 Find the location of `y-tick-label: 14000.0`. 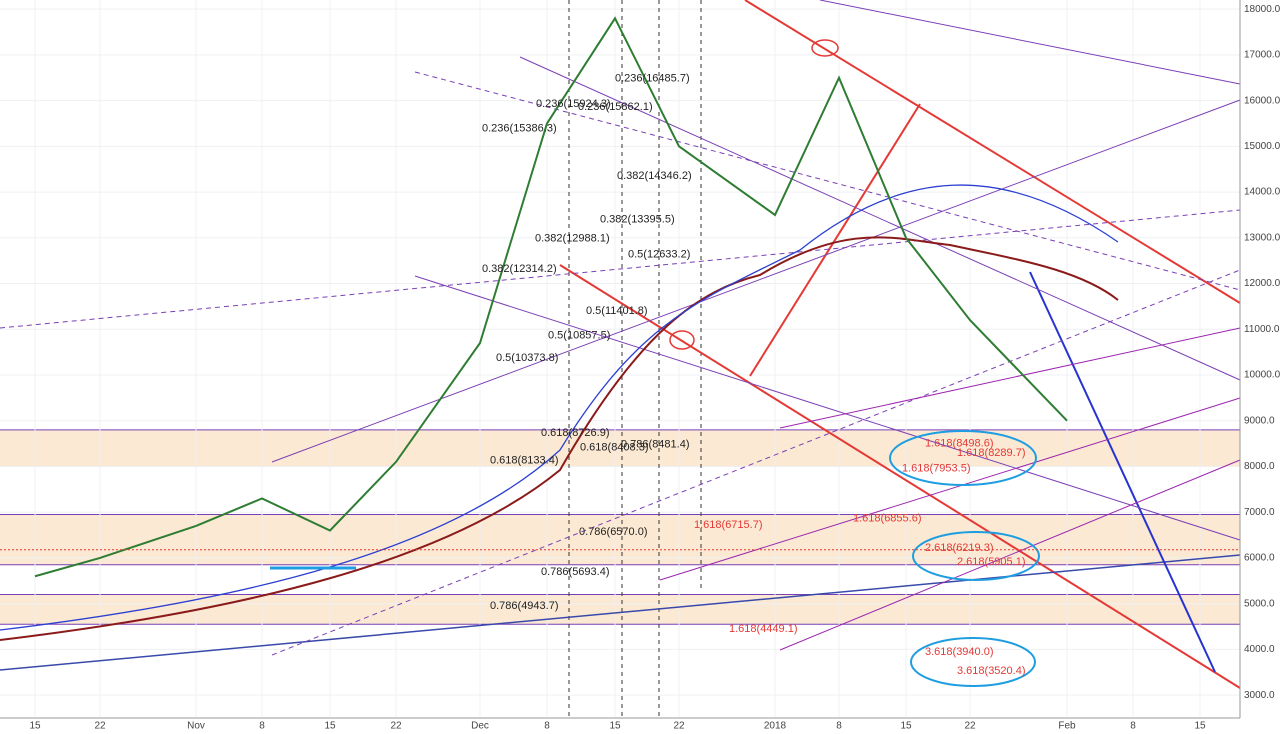

y-tick-label: 14000.0 is located at coordinates (1262, 192).